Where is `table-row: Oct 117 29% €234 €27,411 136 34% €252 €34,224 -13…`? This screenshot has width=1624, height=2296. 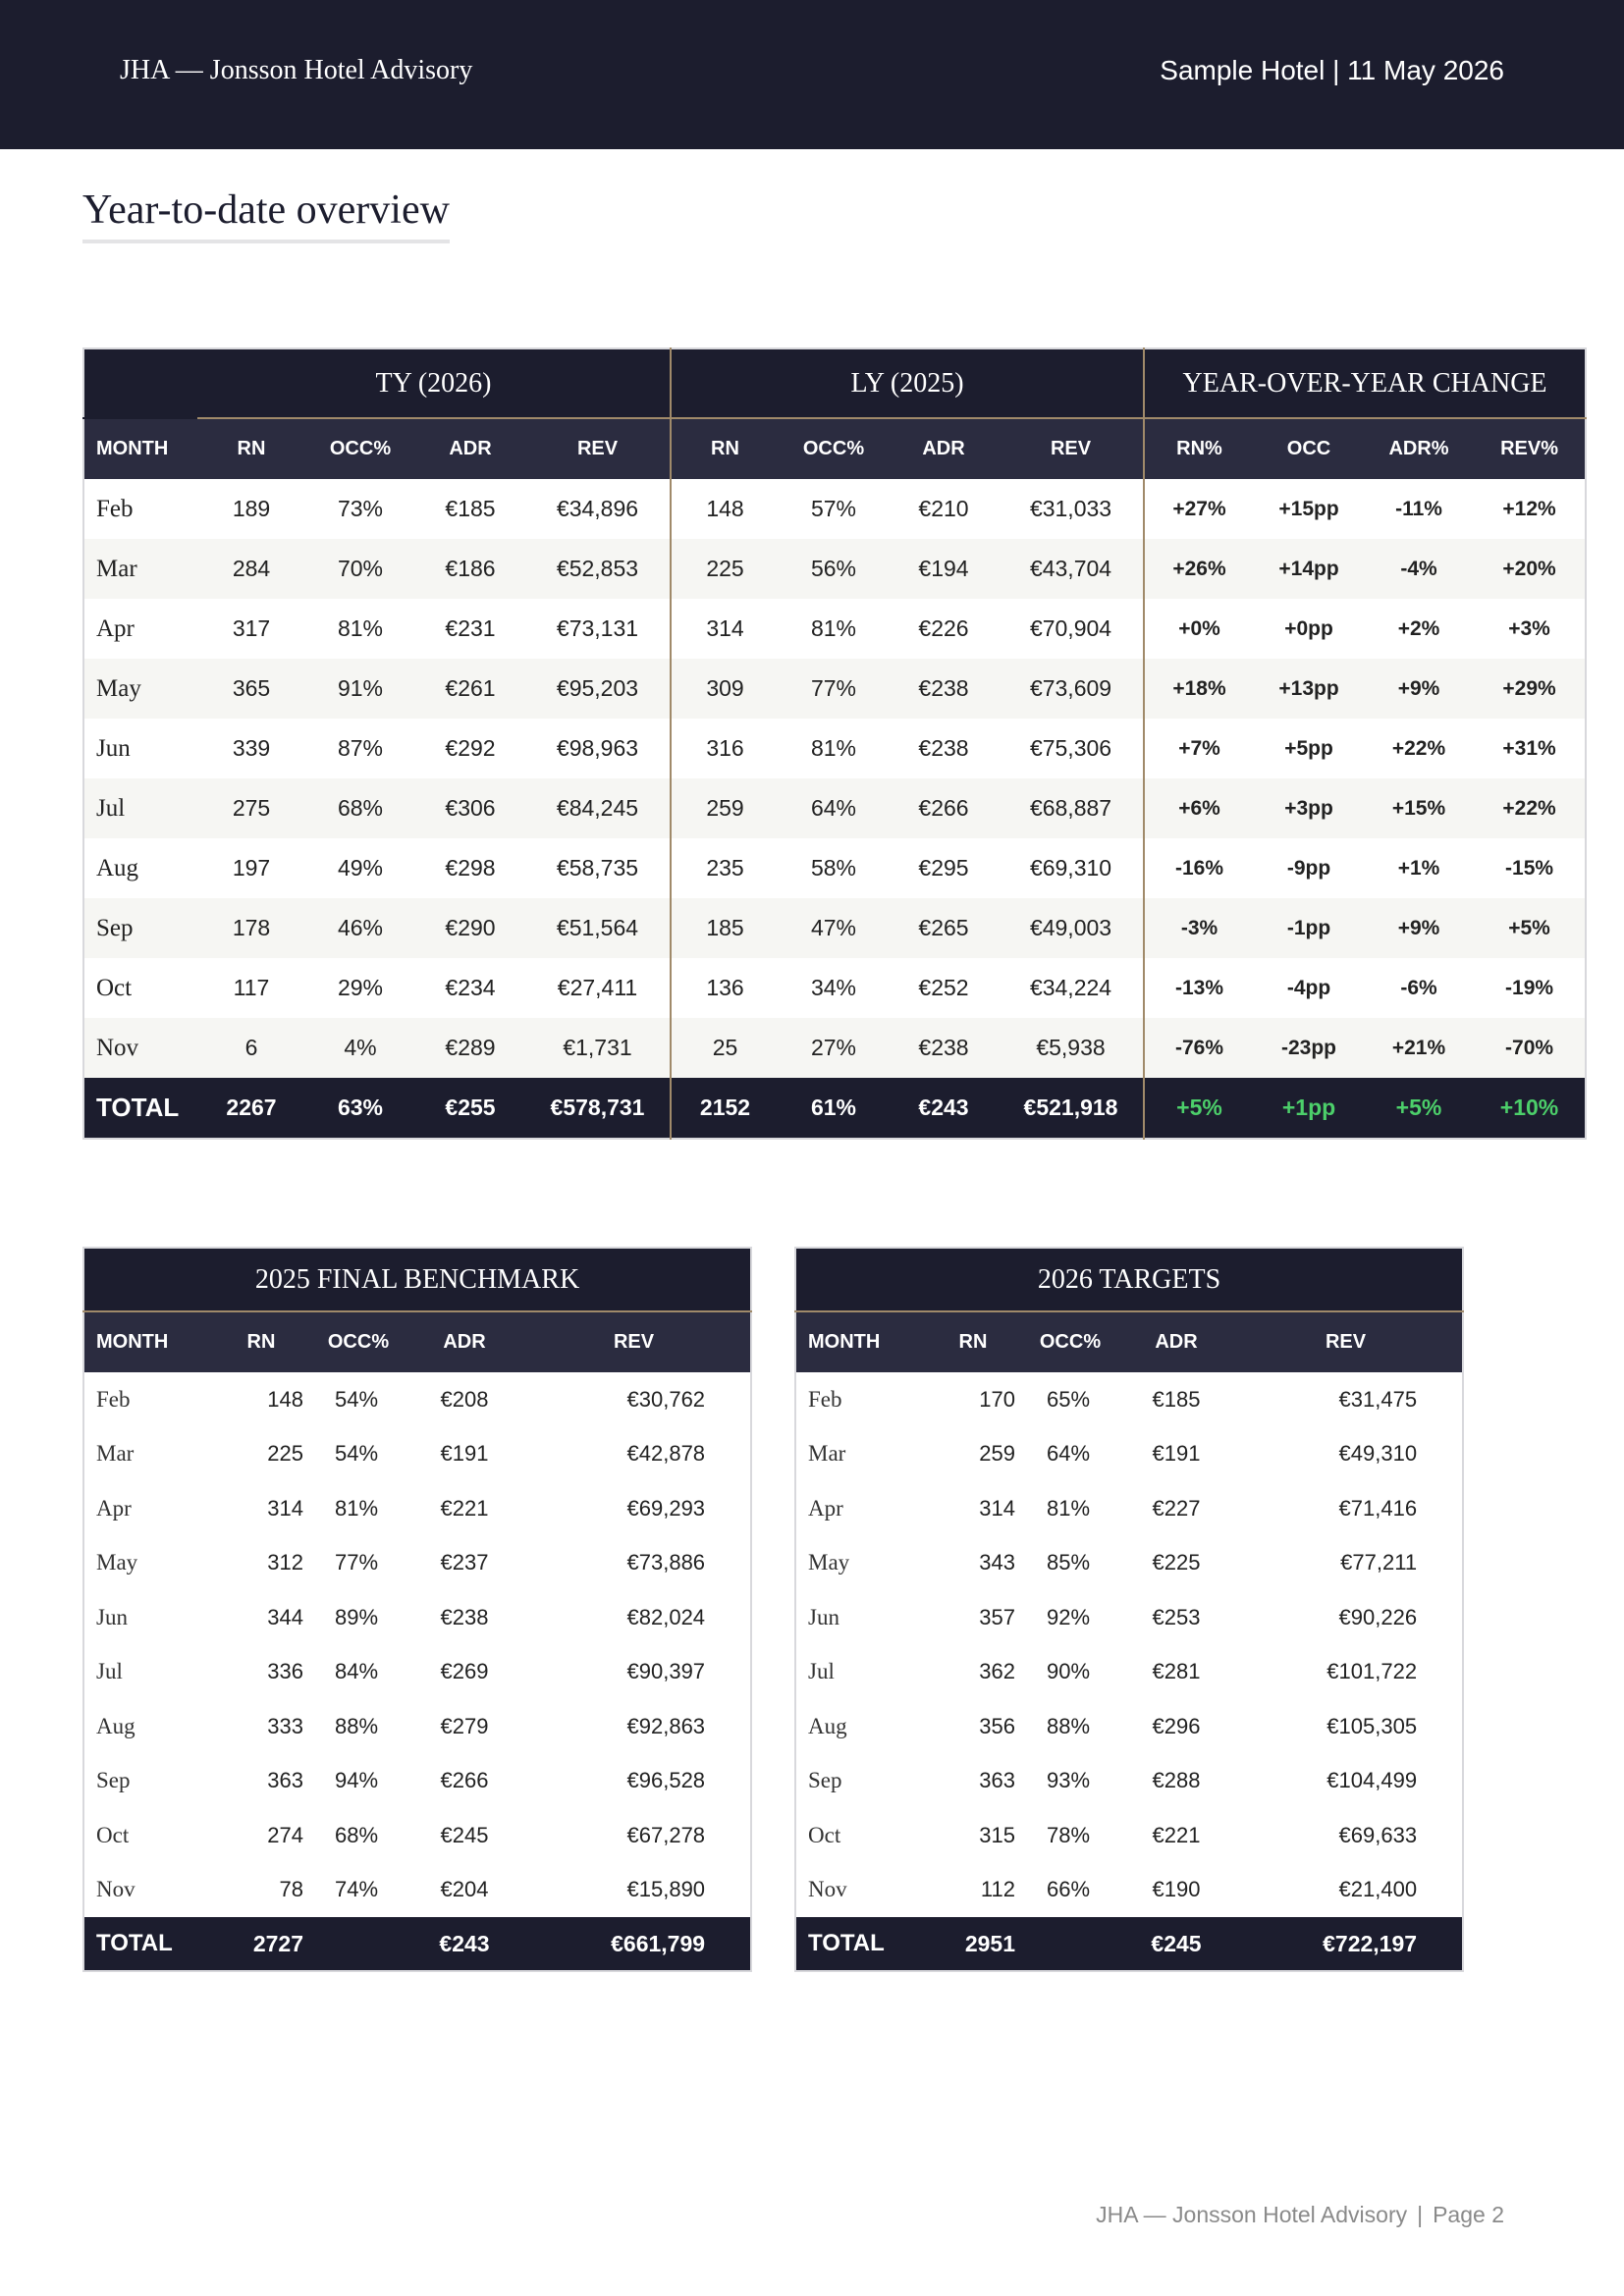
table-row: Oct 117 29% €234 €27,411 136 34% €252 €34,224 -13… is located at coordinates (834, 988).